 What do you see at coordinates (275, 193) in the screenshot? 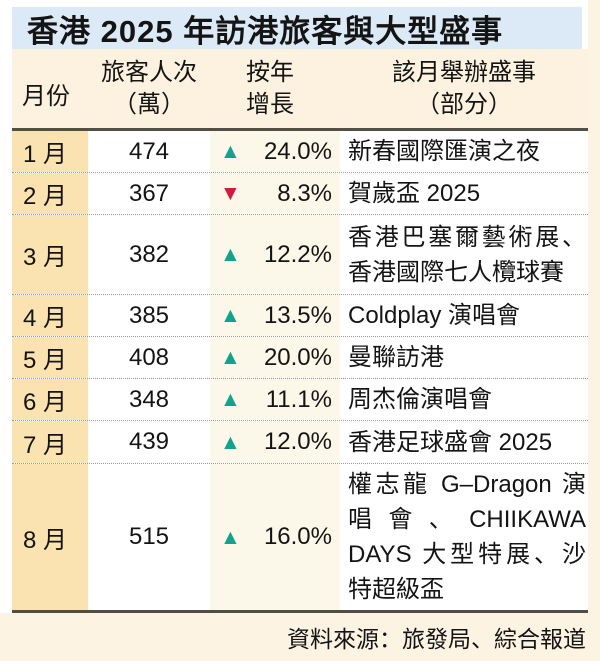
I see `growth-cell: ▼ 8.3%` at bounding box center [275, 193].